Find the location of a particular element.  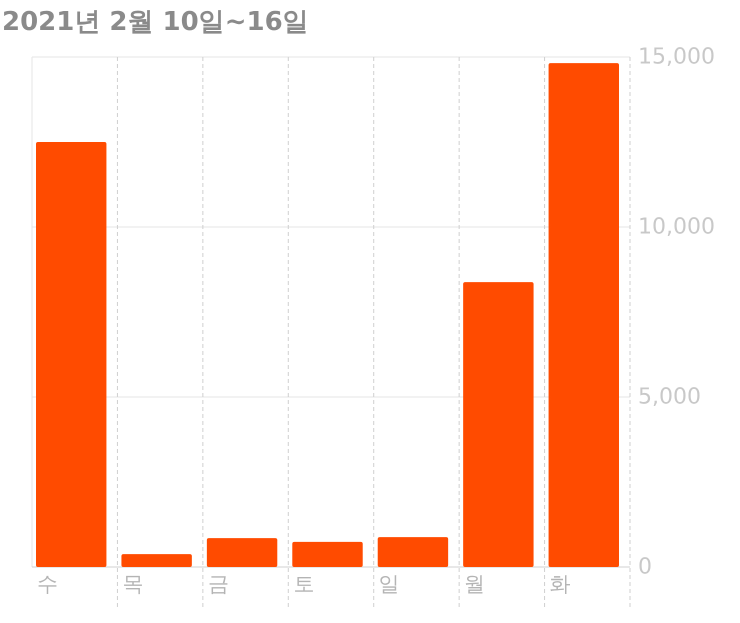

x-tick-label: 수 is located at coordinates (47, 584).